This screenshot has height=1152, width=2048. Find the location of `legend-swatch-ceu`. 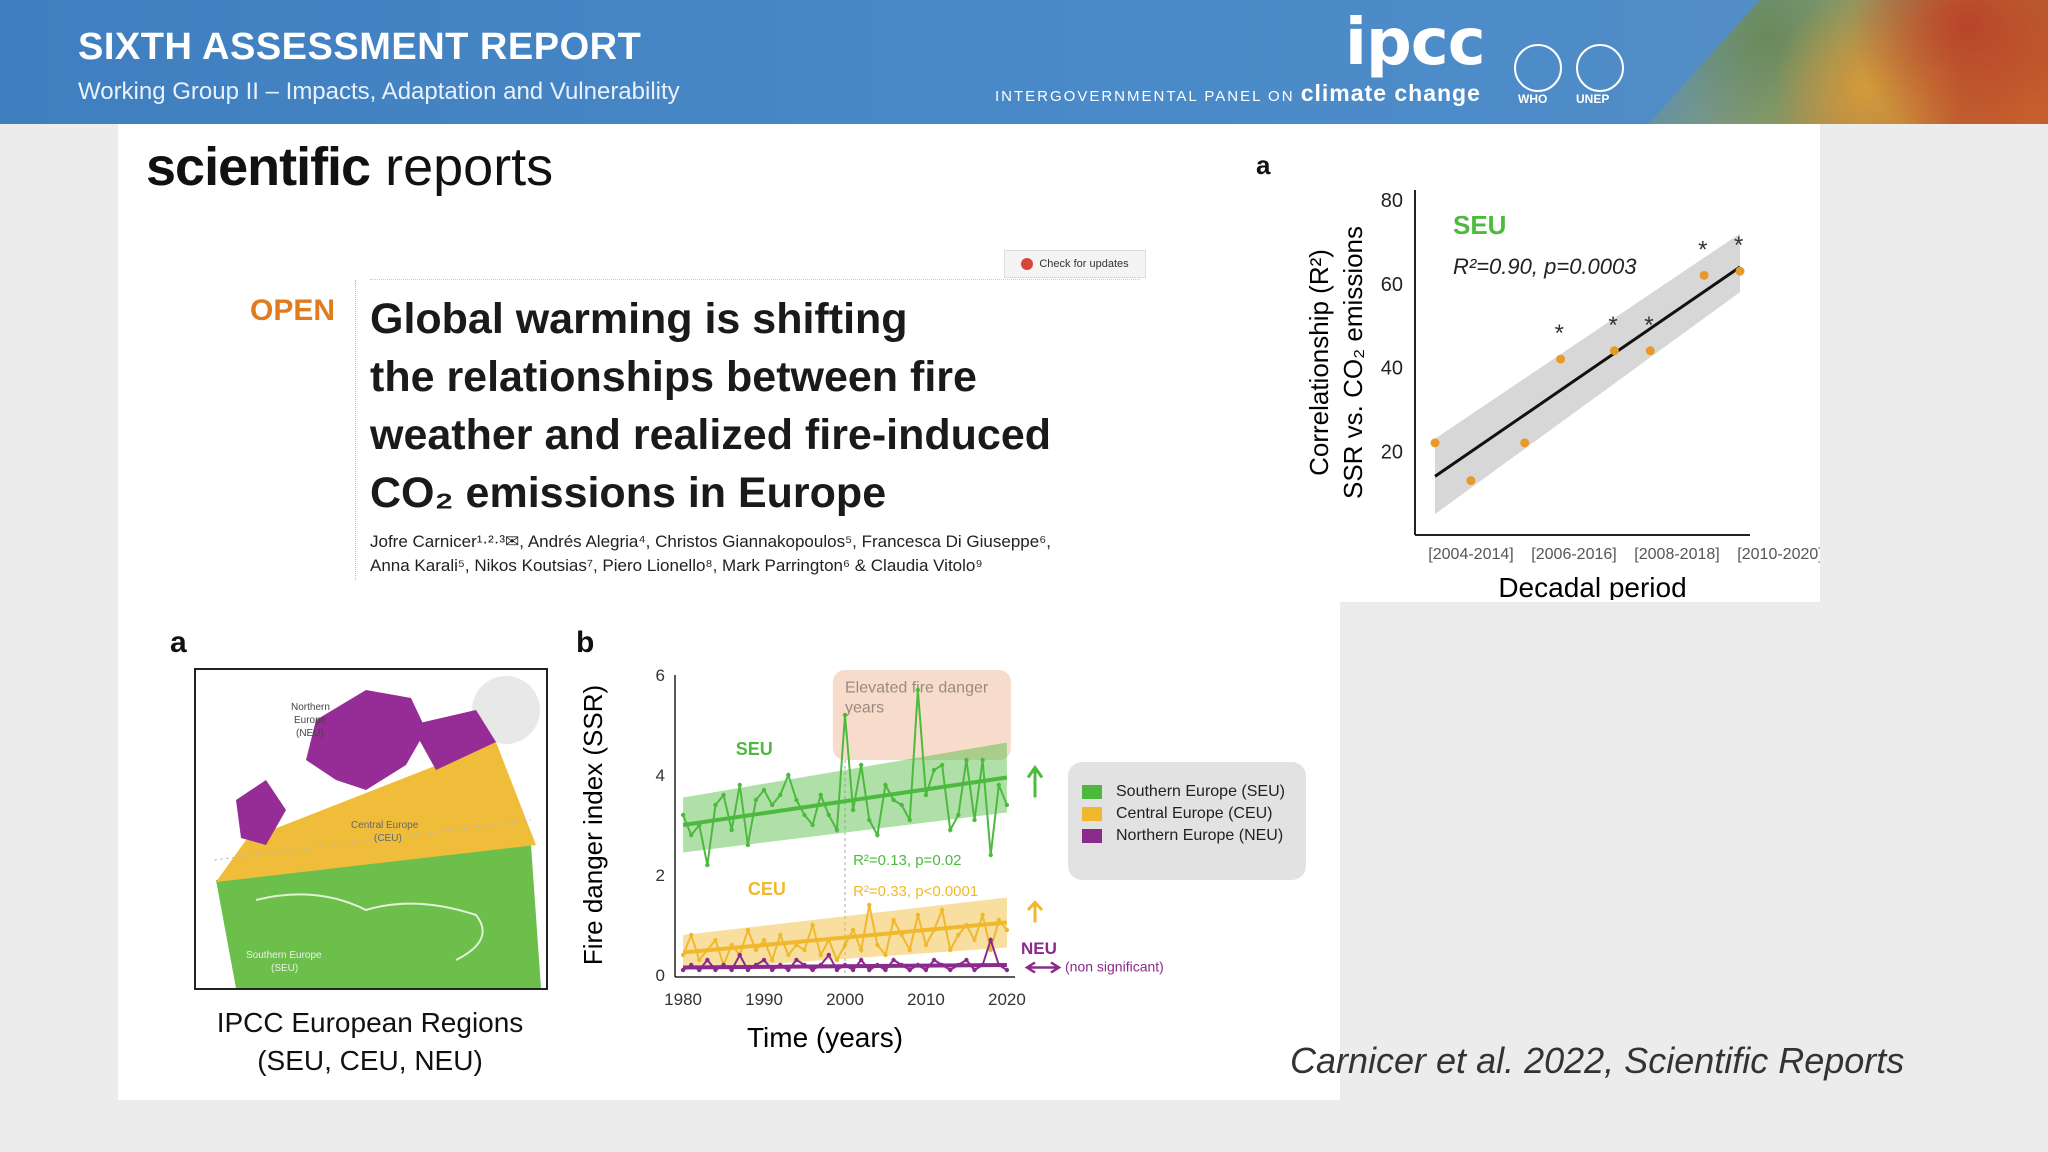

legend-swatch-ceu is located at coordinates (1092, 814).